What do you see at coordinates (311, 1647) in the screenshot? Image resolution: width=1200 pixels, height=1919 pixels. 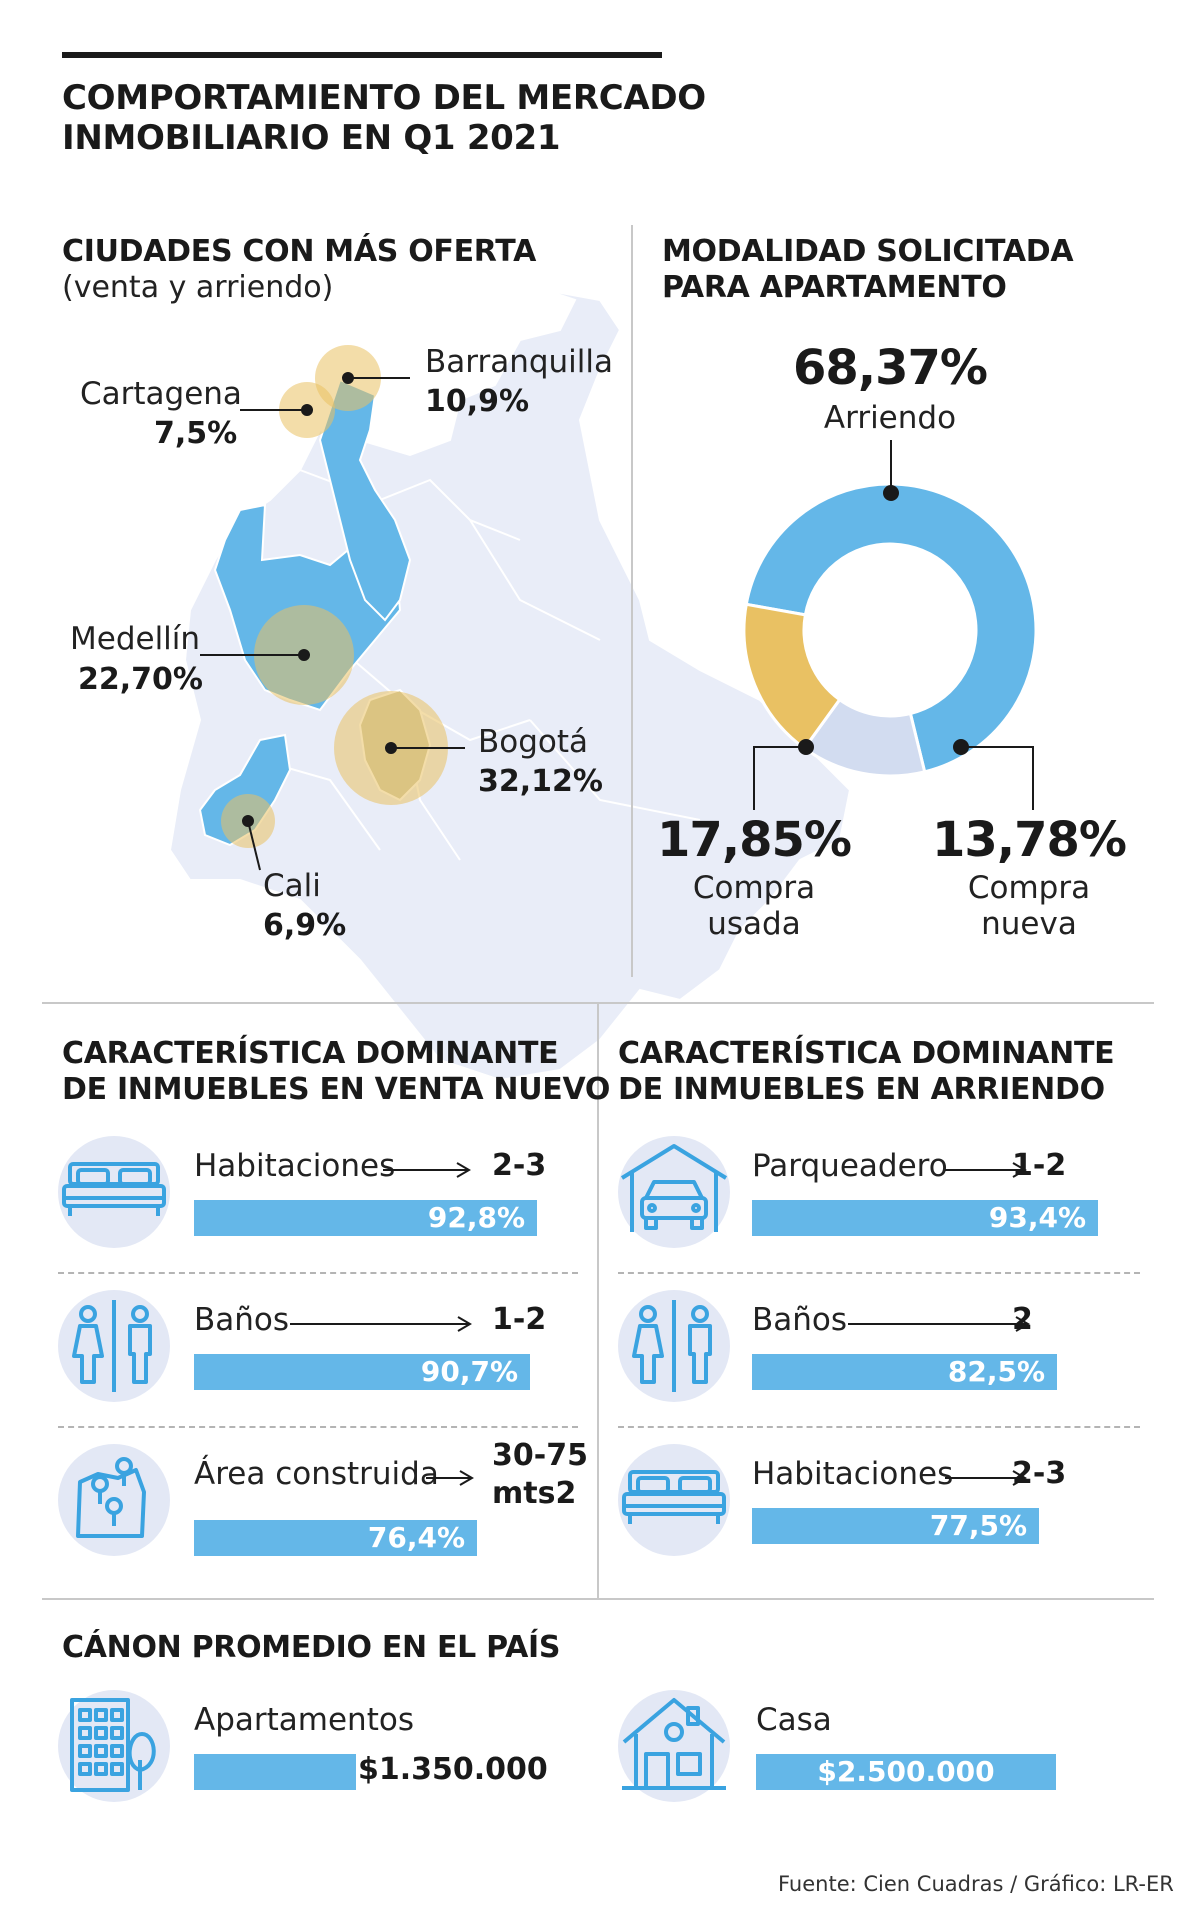 I see `canon-title: CÁNON PROMEDIO EN EL PAÍS` at bounding box center [311, 1647].